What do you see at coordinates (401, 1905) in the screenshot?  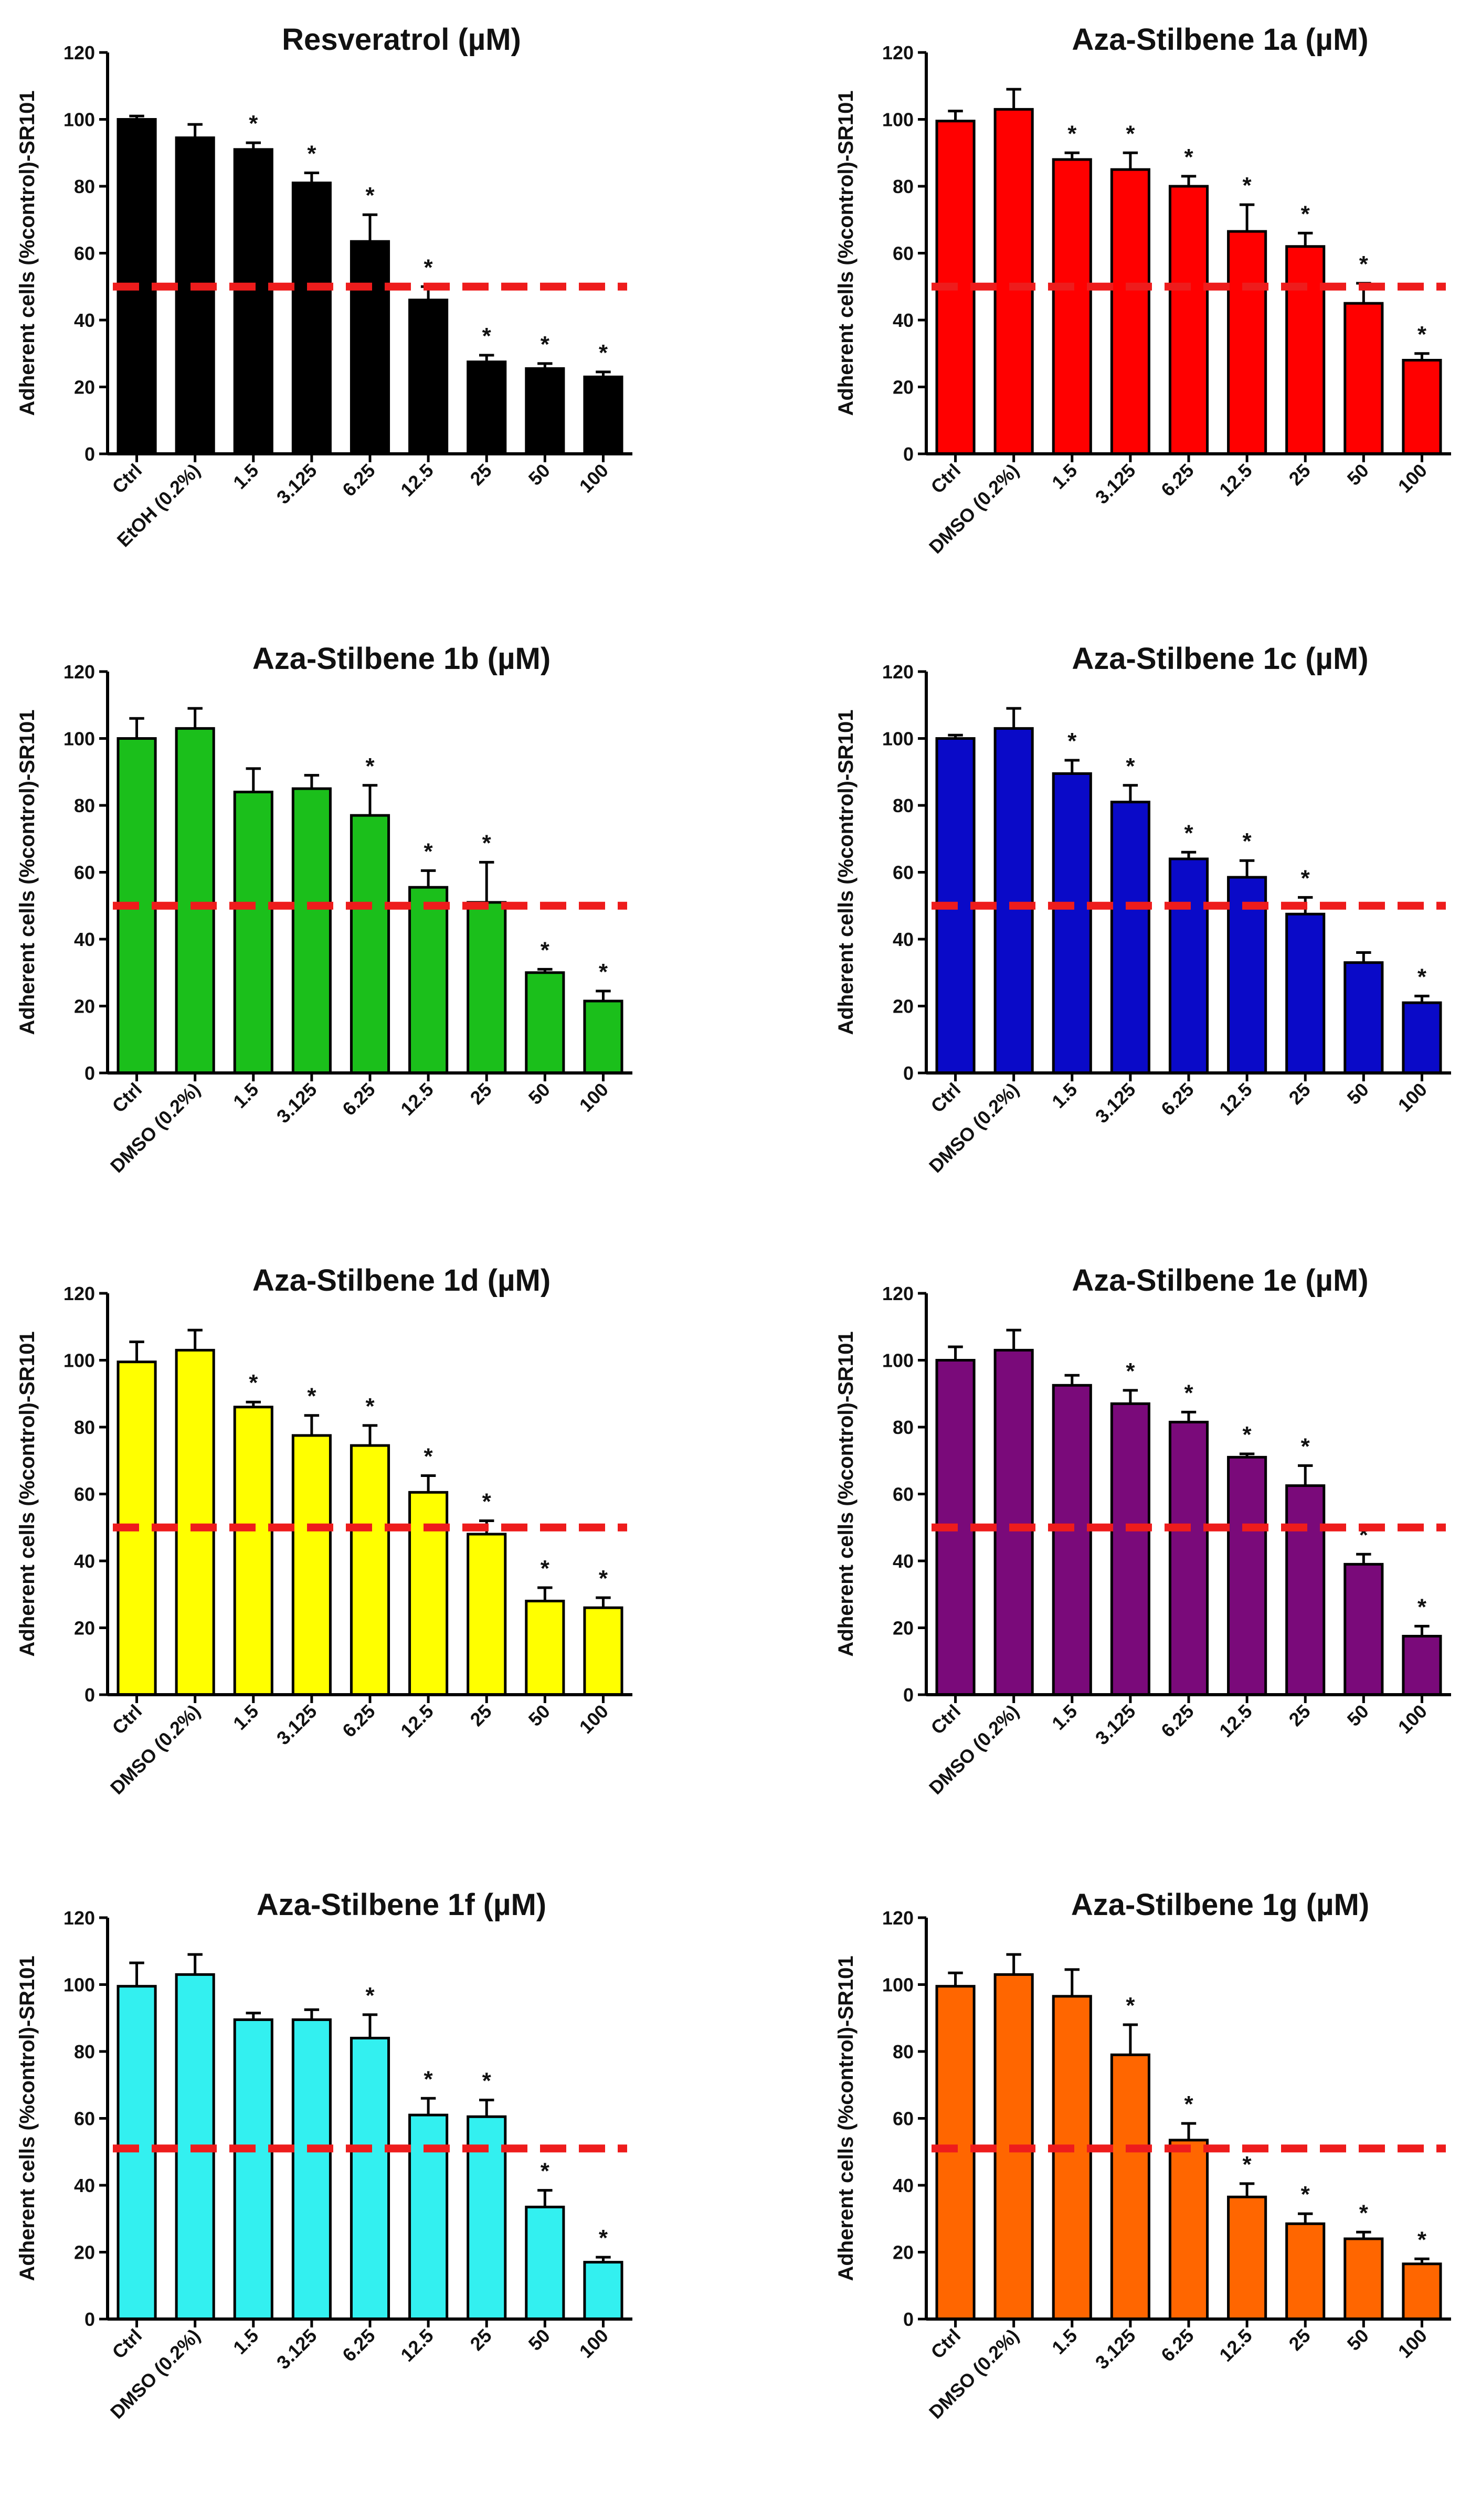 I see `chart-title: Aza-Stilbene 1f (µM)` at bounding box center [401, 1905].